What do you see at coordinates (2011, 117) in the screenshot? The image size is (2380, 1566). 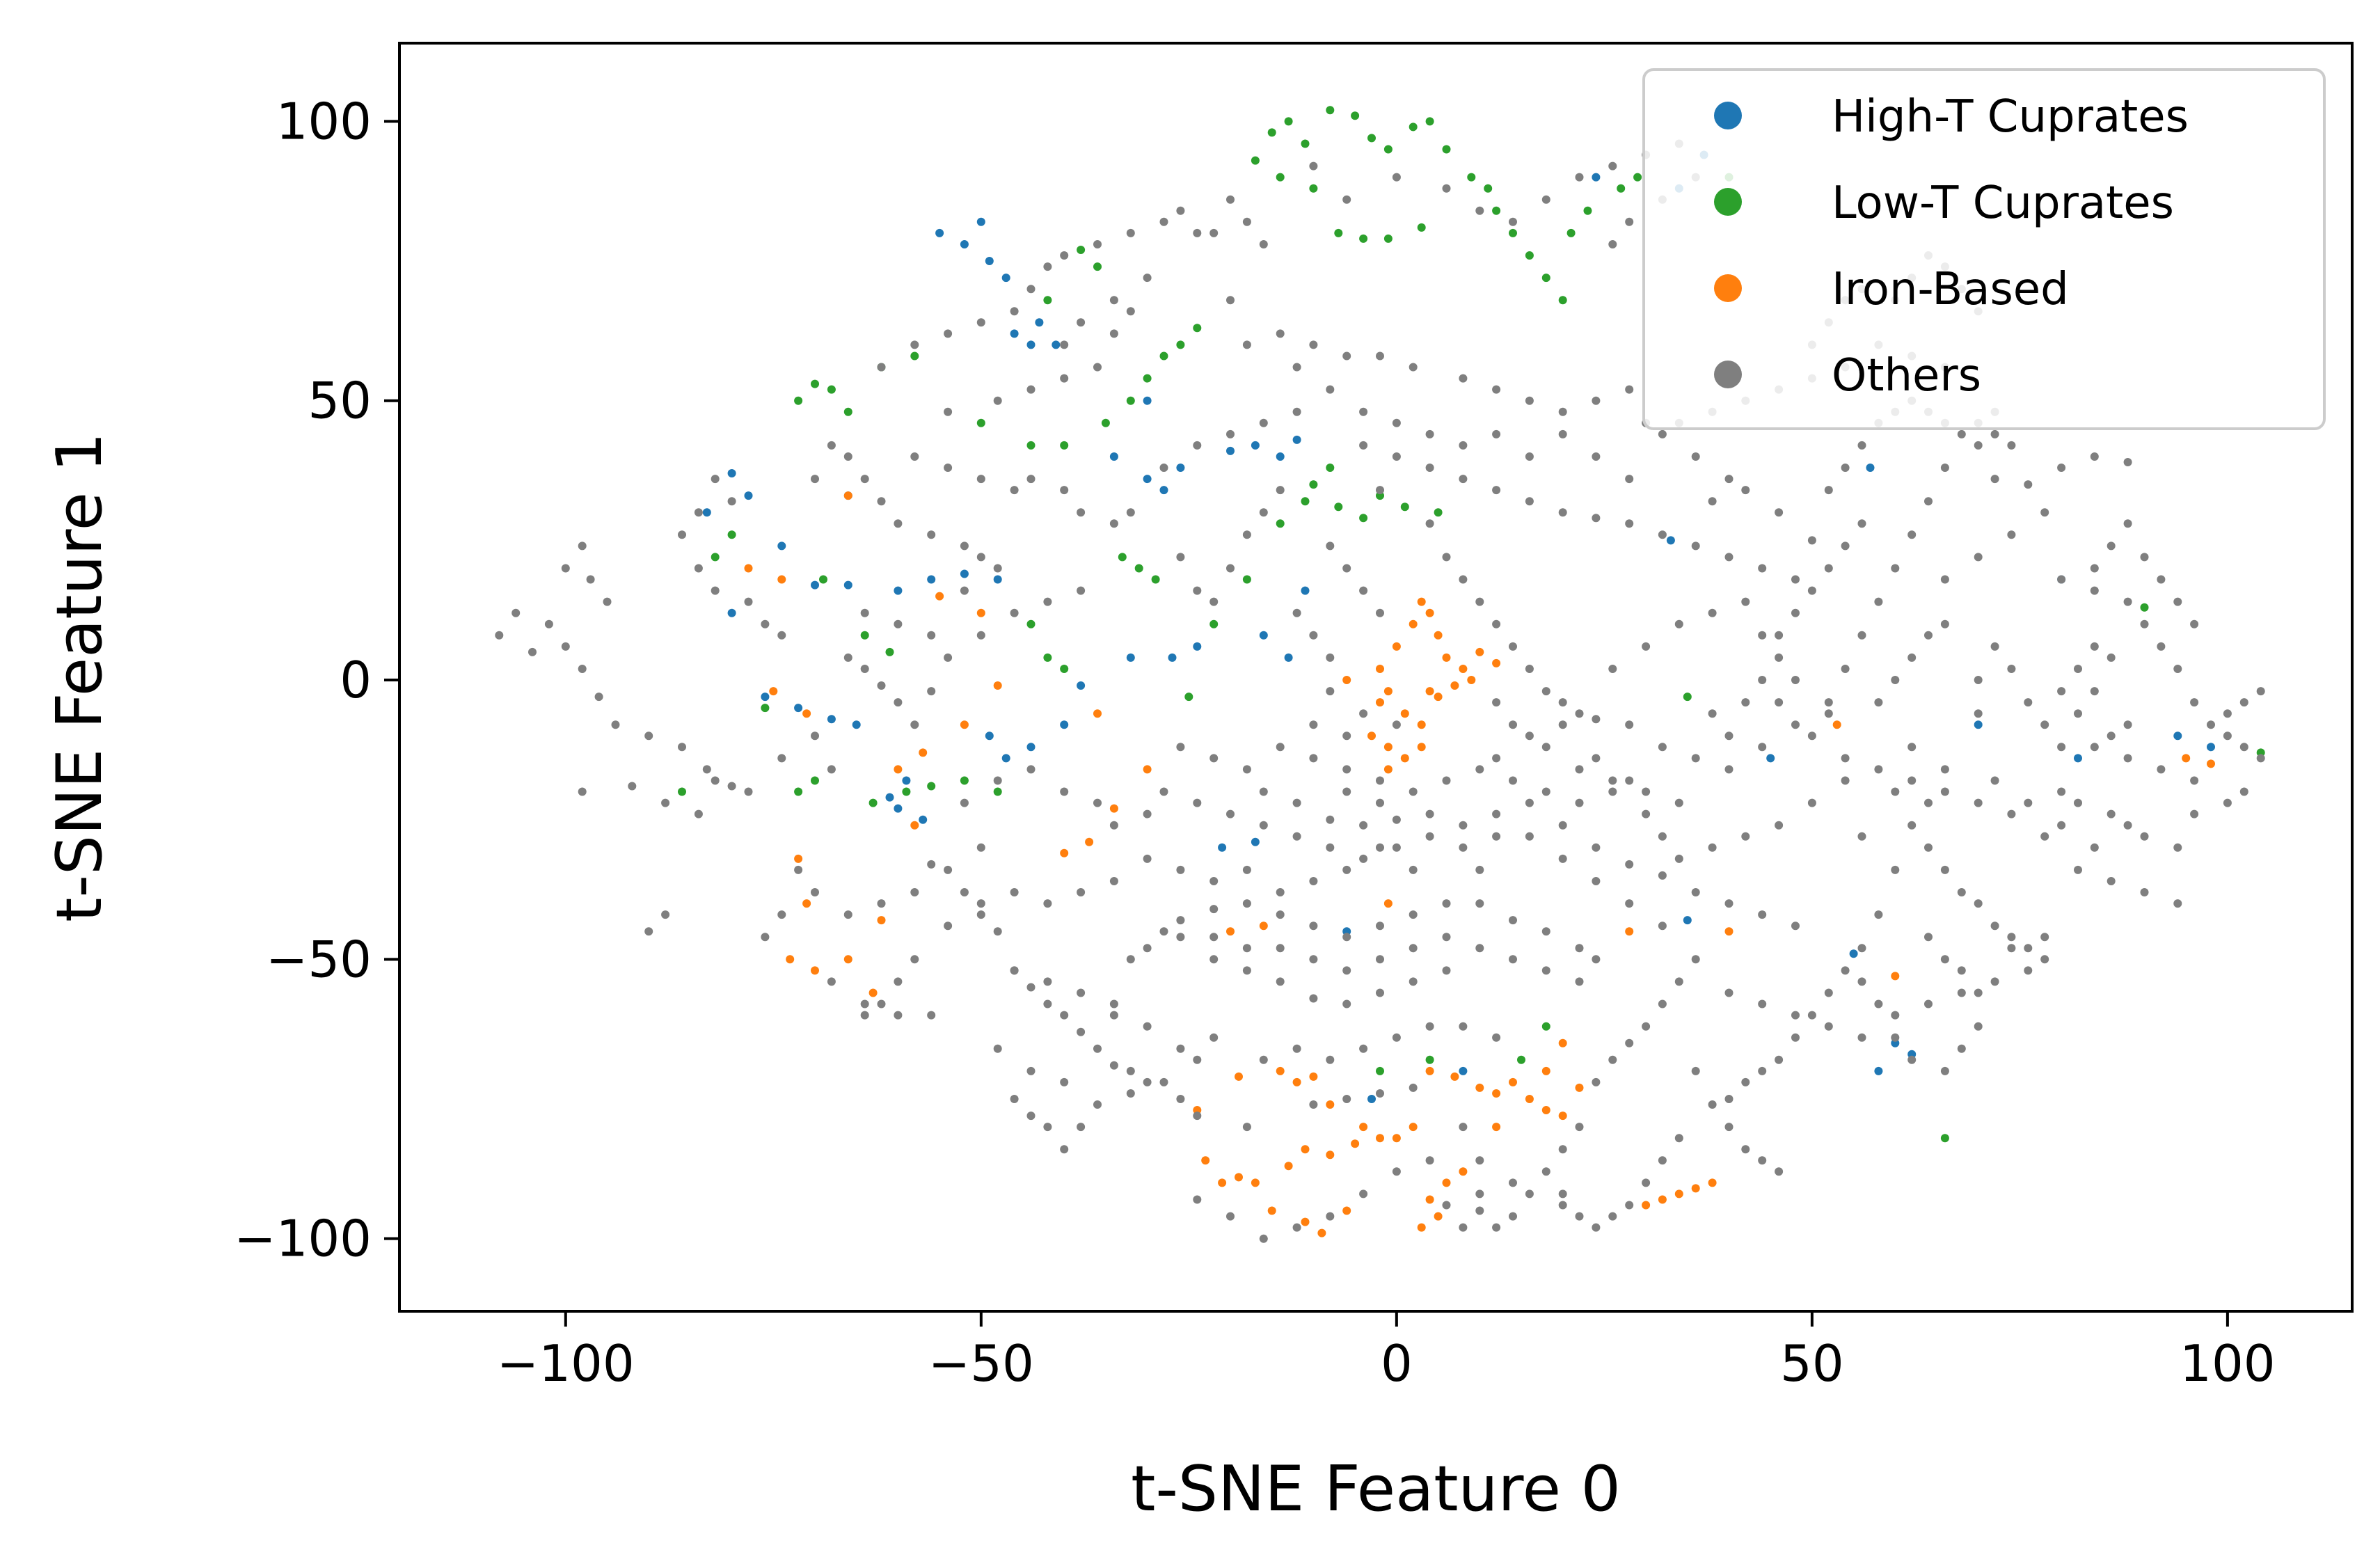 I see `legend-label: High-T Cuprates` at bounding box center [2011, 117].